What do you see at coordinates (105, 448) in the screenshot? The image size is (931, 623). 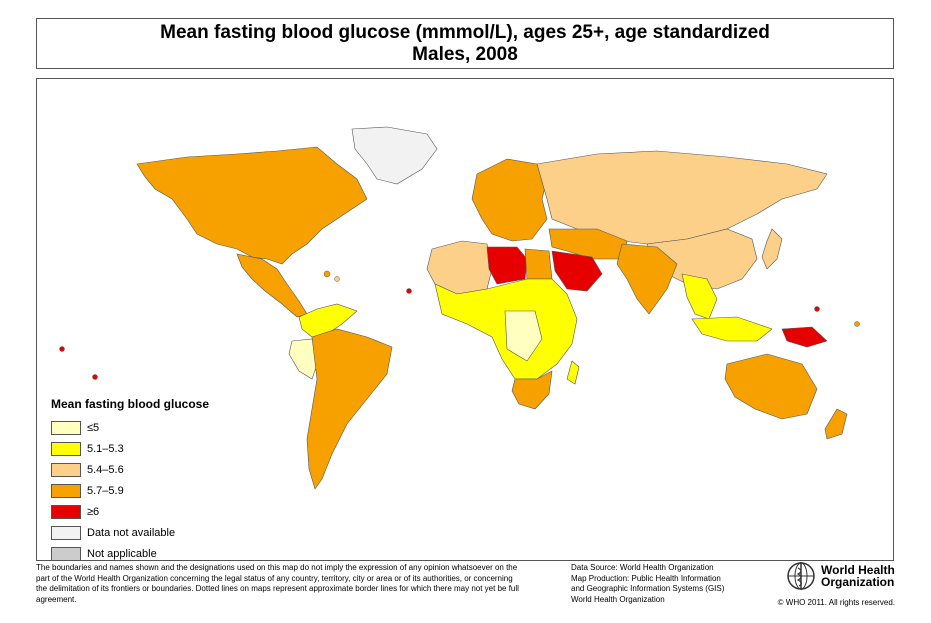 I see `legend-label: 5.1–5.3` at bounding box center [105, 448].